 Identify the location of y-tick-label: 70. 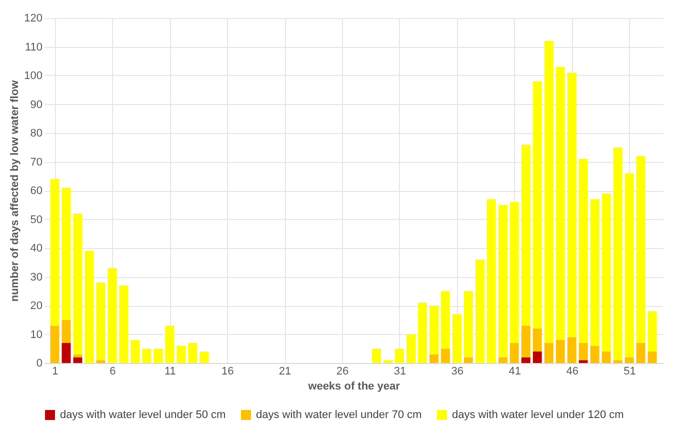
(36, 162).